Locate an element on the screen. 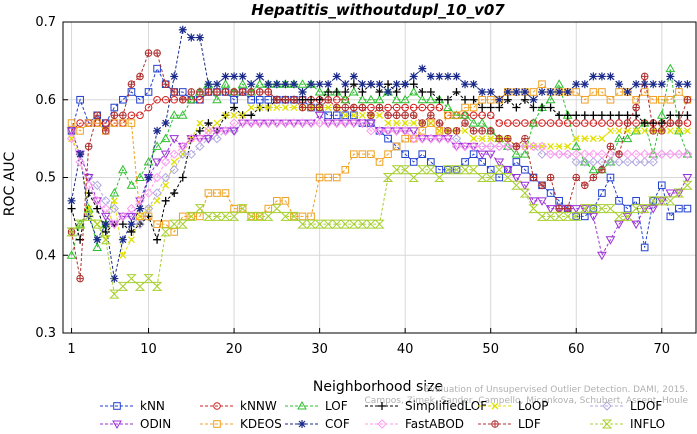 This screenshot has width=697, height=434. y-tick-label: 0.4 is located at coordinates (45, 255).